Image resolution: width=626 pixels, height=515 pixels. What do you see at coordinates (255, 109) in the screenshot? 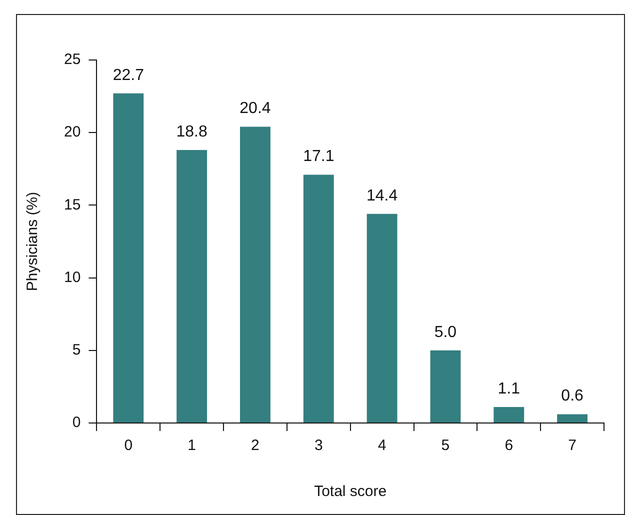
I see `data-label: 20.4` at bounding box center [255, 109].